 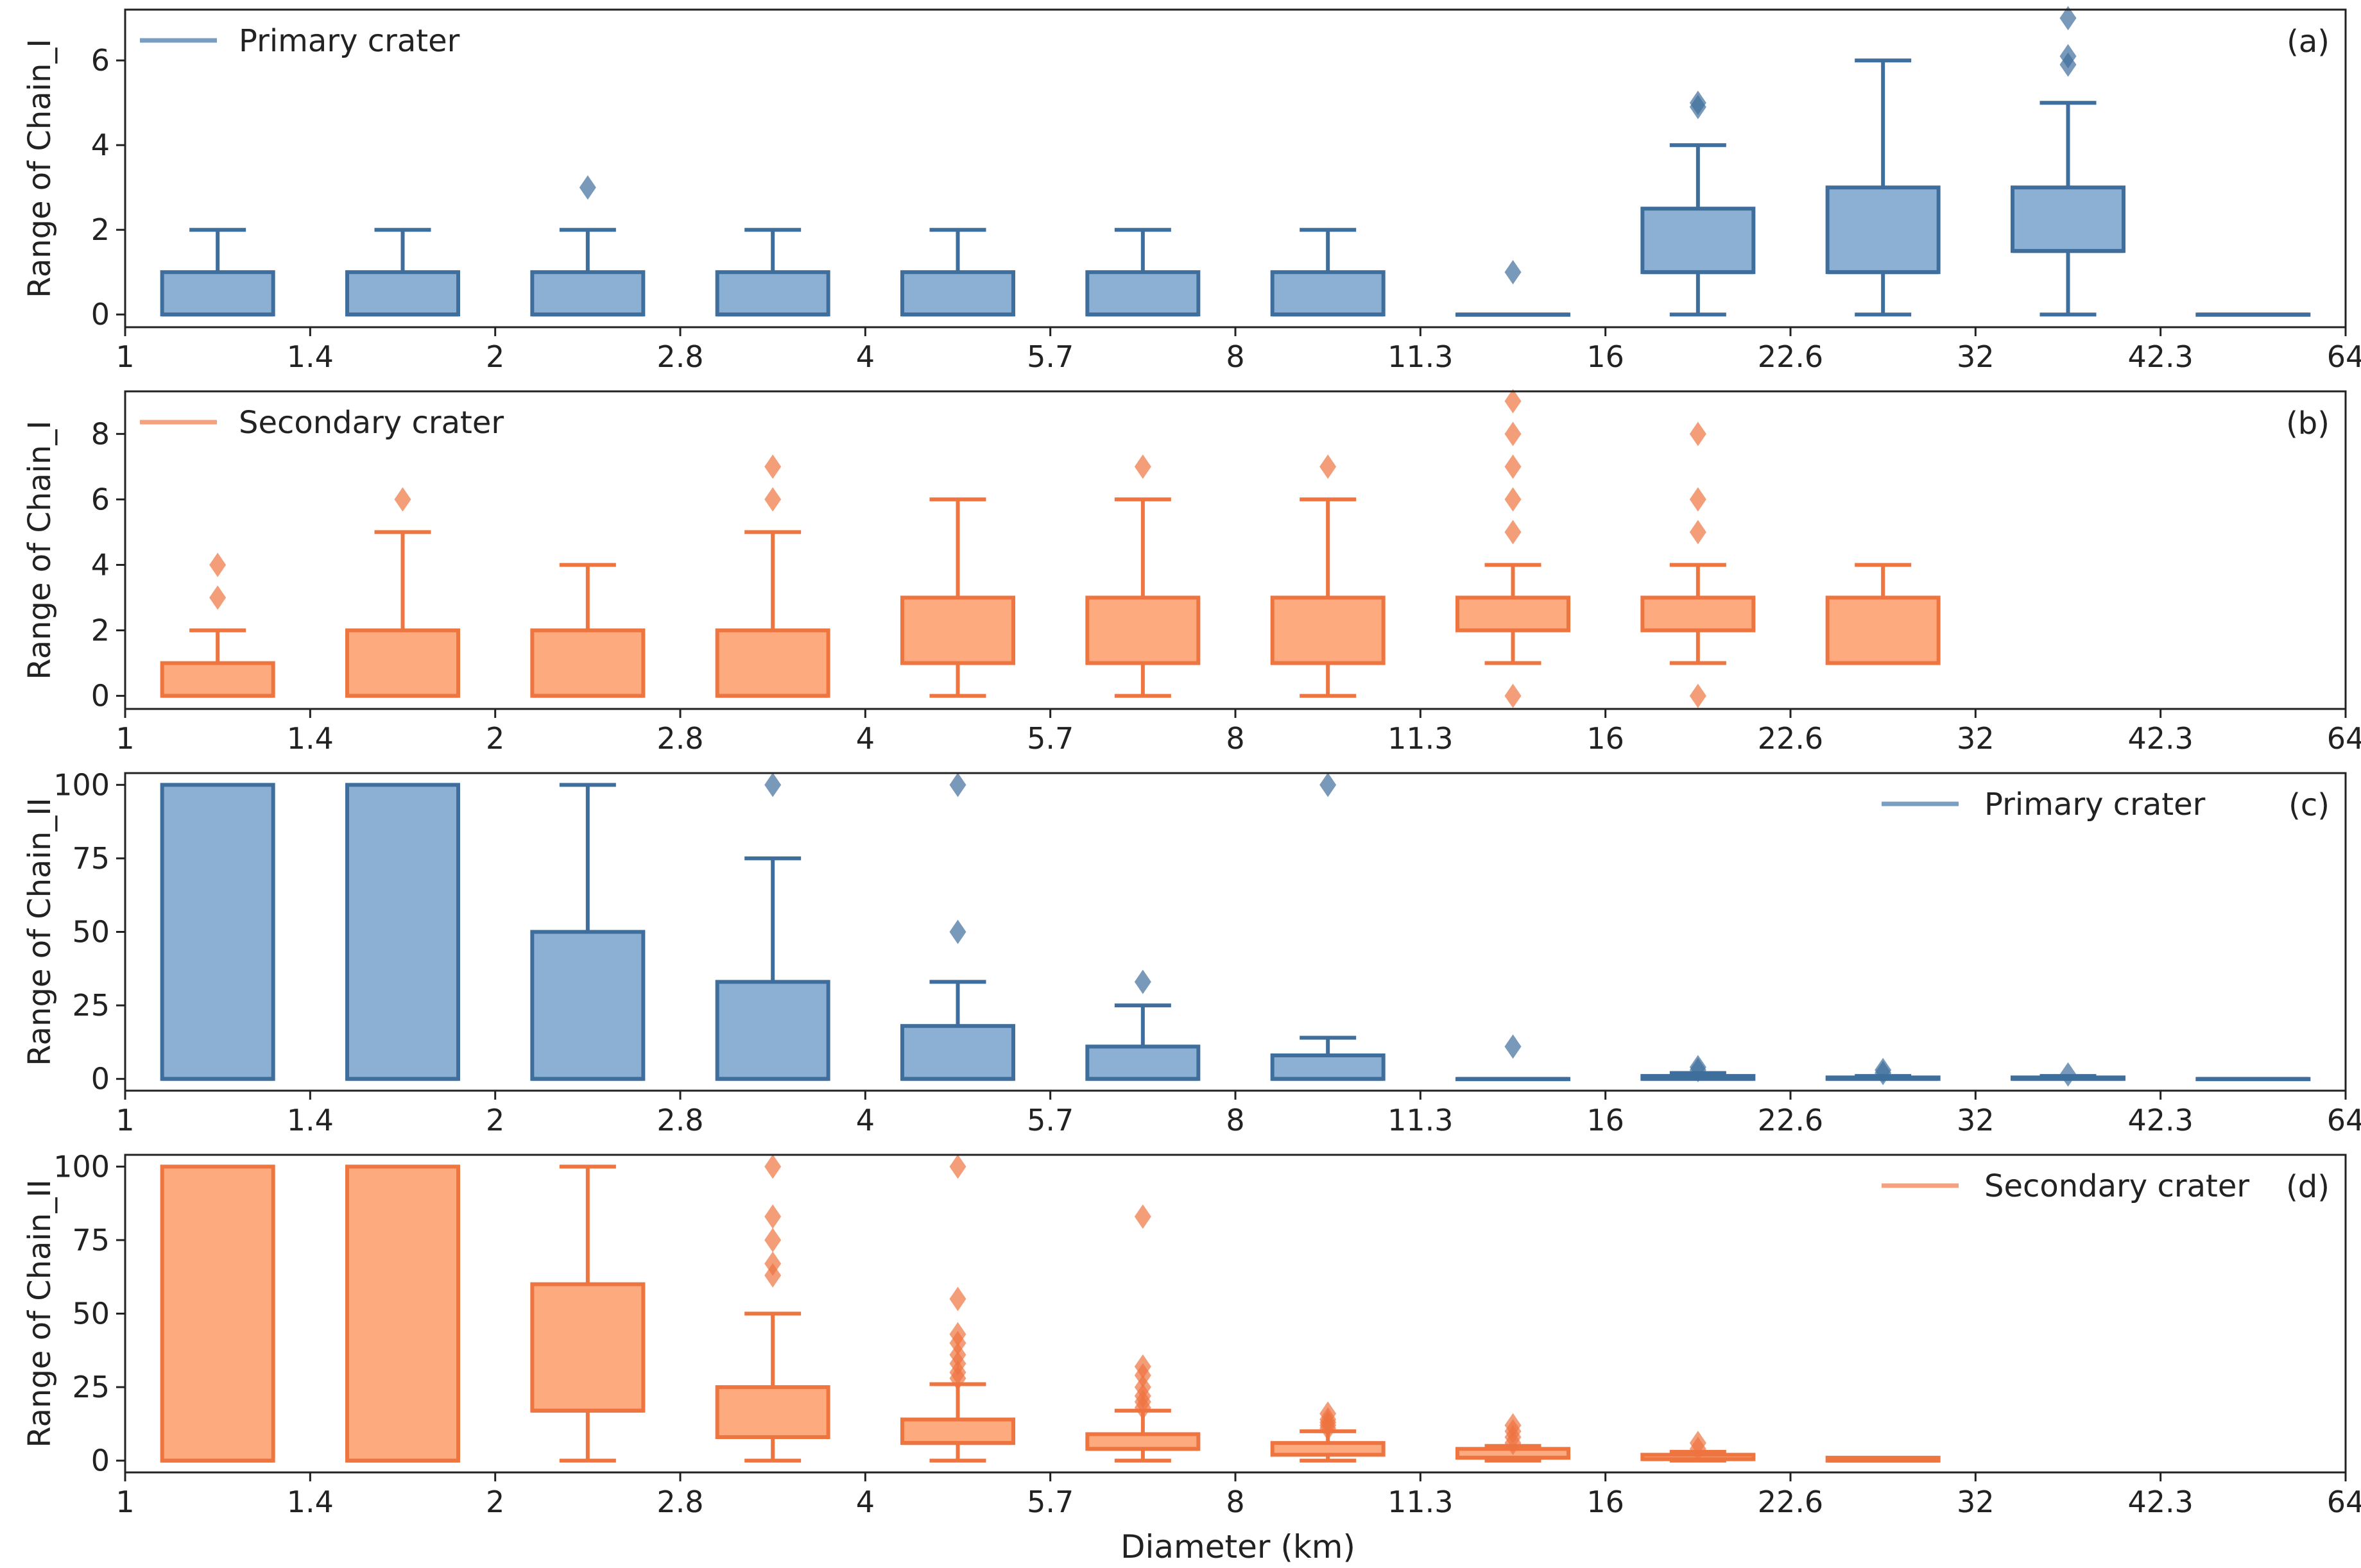 I want to click on legend: Primary crater, so click(x=300, y=41).